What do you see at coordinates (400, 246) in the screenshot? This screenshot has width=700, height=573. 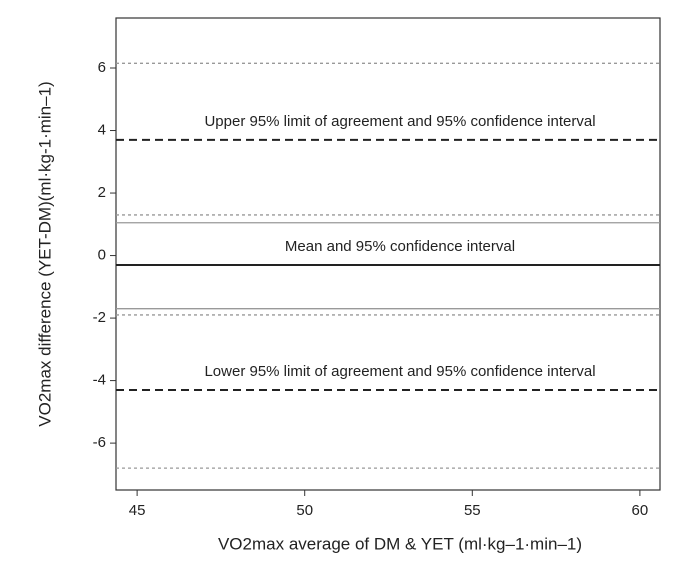 I see `line-annotation: Mean and 95% confidence interval` at bounding box center [400, 246].